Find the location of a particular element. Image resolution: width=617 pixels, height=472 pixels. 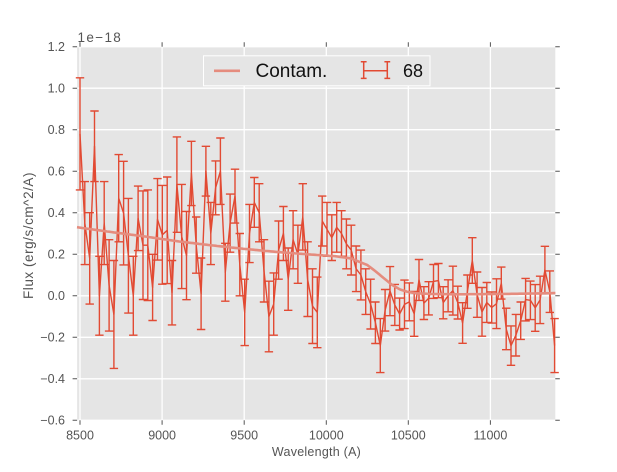

svg-text: 11000 is located at coordinates (490, 436).